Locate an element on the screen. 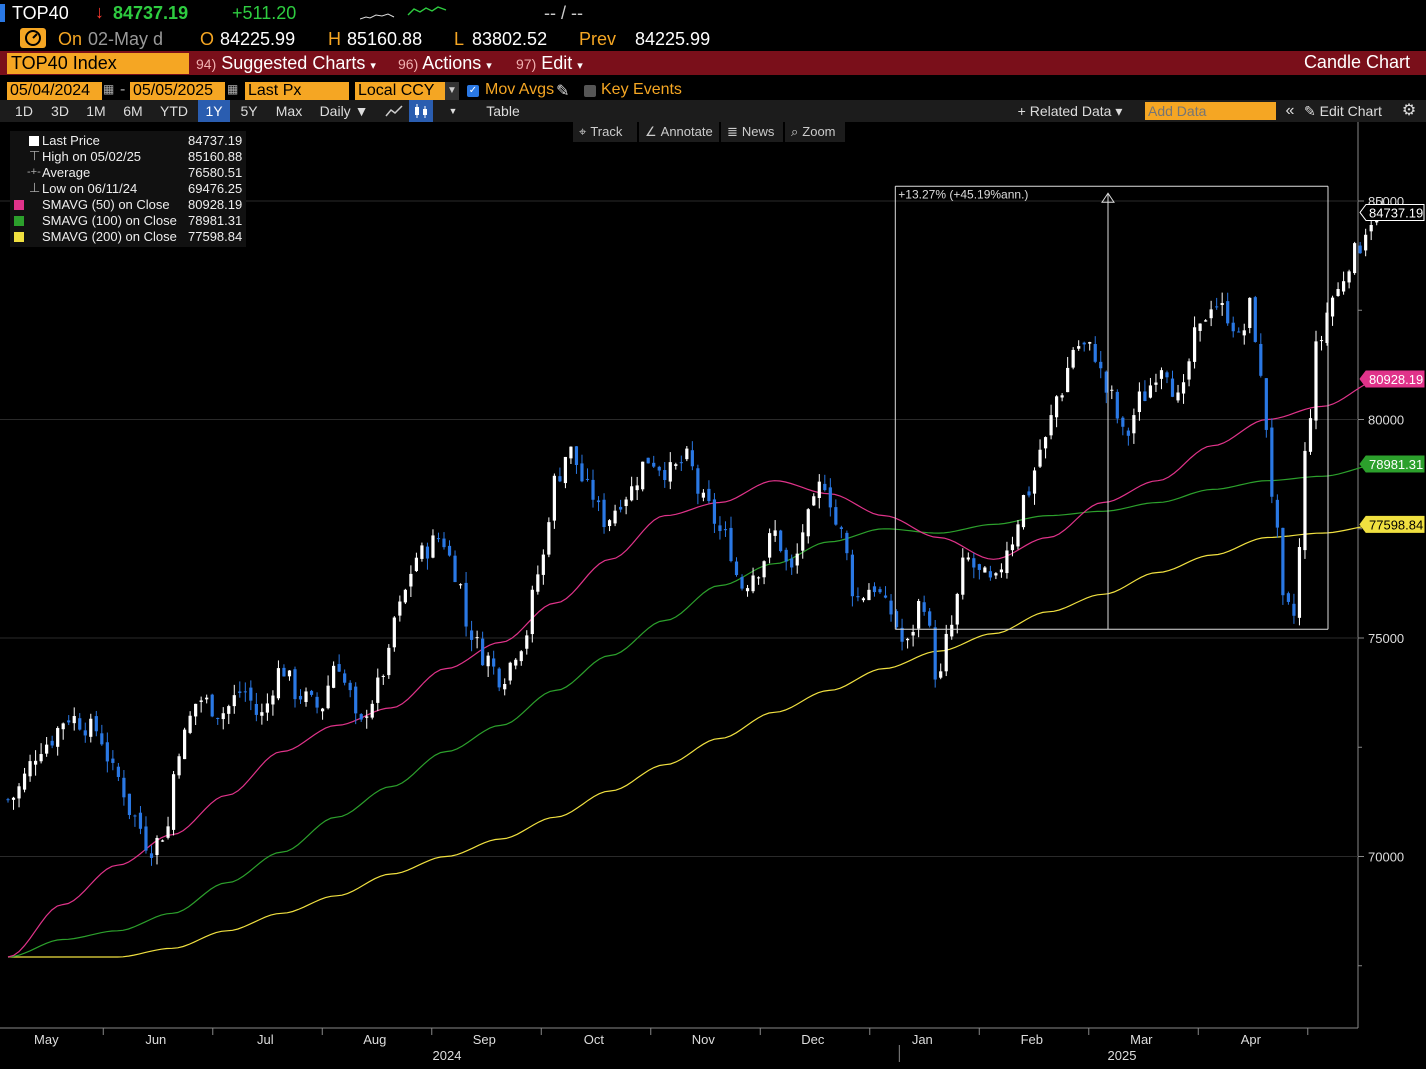  related-data-button: + Related Data ▾ is located at coordinates (1070, 111).